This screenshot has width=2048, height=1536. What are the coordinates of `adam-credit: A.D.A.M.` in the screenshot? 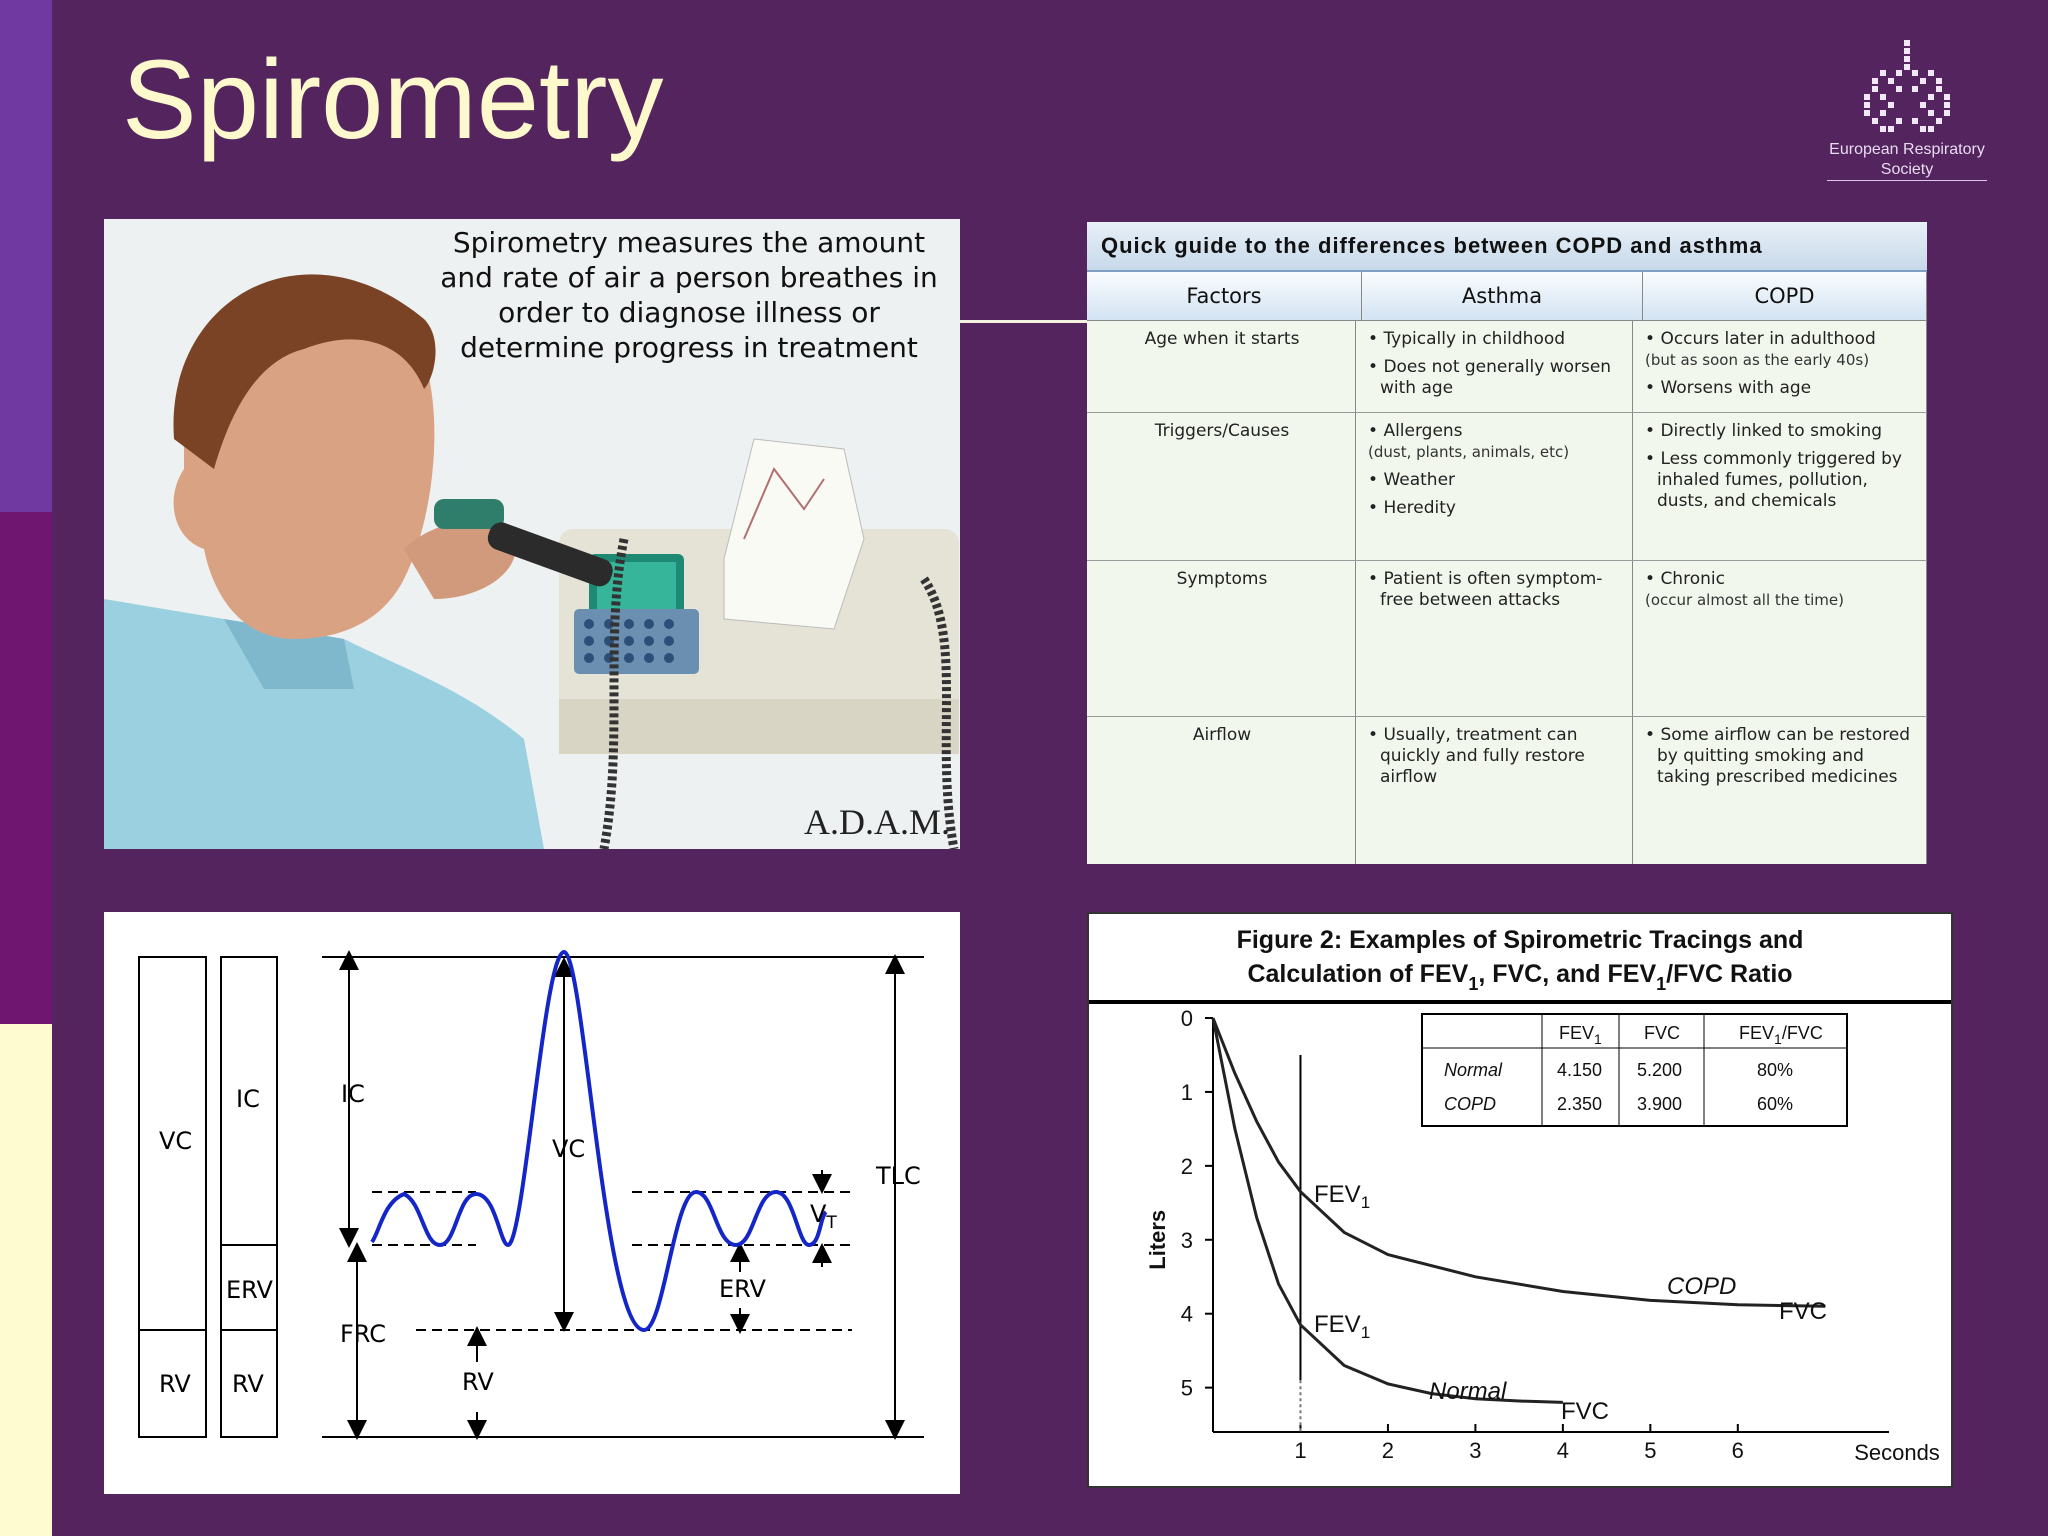 It's located at (876, 822).